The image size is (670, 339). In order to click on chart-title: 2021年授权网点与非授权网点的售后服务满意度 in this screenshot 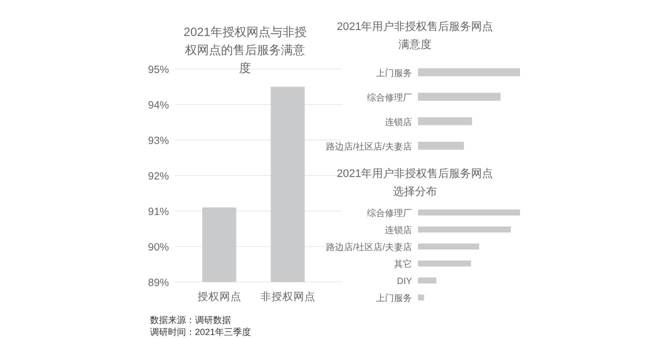, I will do `click(245, 50)`.